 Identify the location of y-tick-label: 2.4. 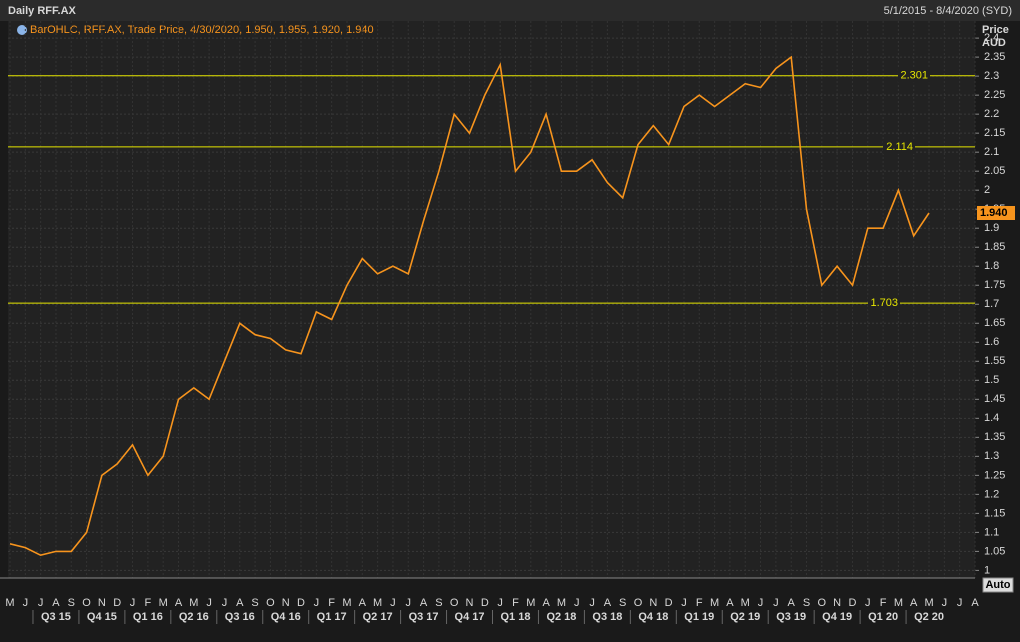
(991, 38).